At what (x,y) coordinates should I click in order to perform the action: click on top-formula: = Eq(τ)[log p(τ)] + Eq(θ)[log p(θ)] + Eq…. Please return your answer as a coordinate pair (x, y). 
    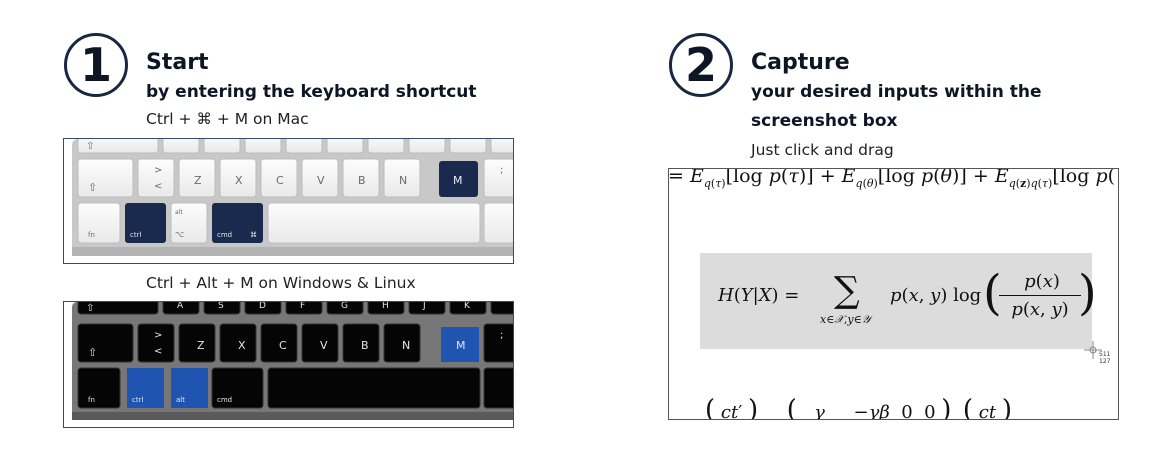
    Looking at the image, I should click on (892, 179).